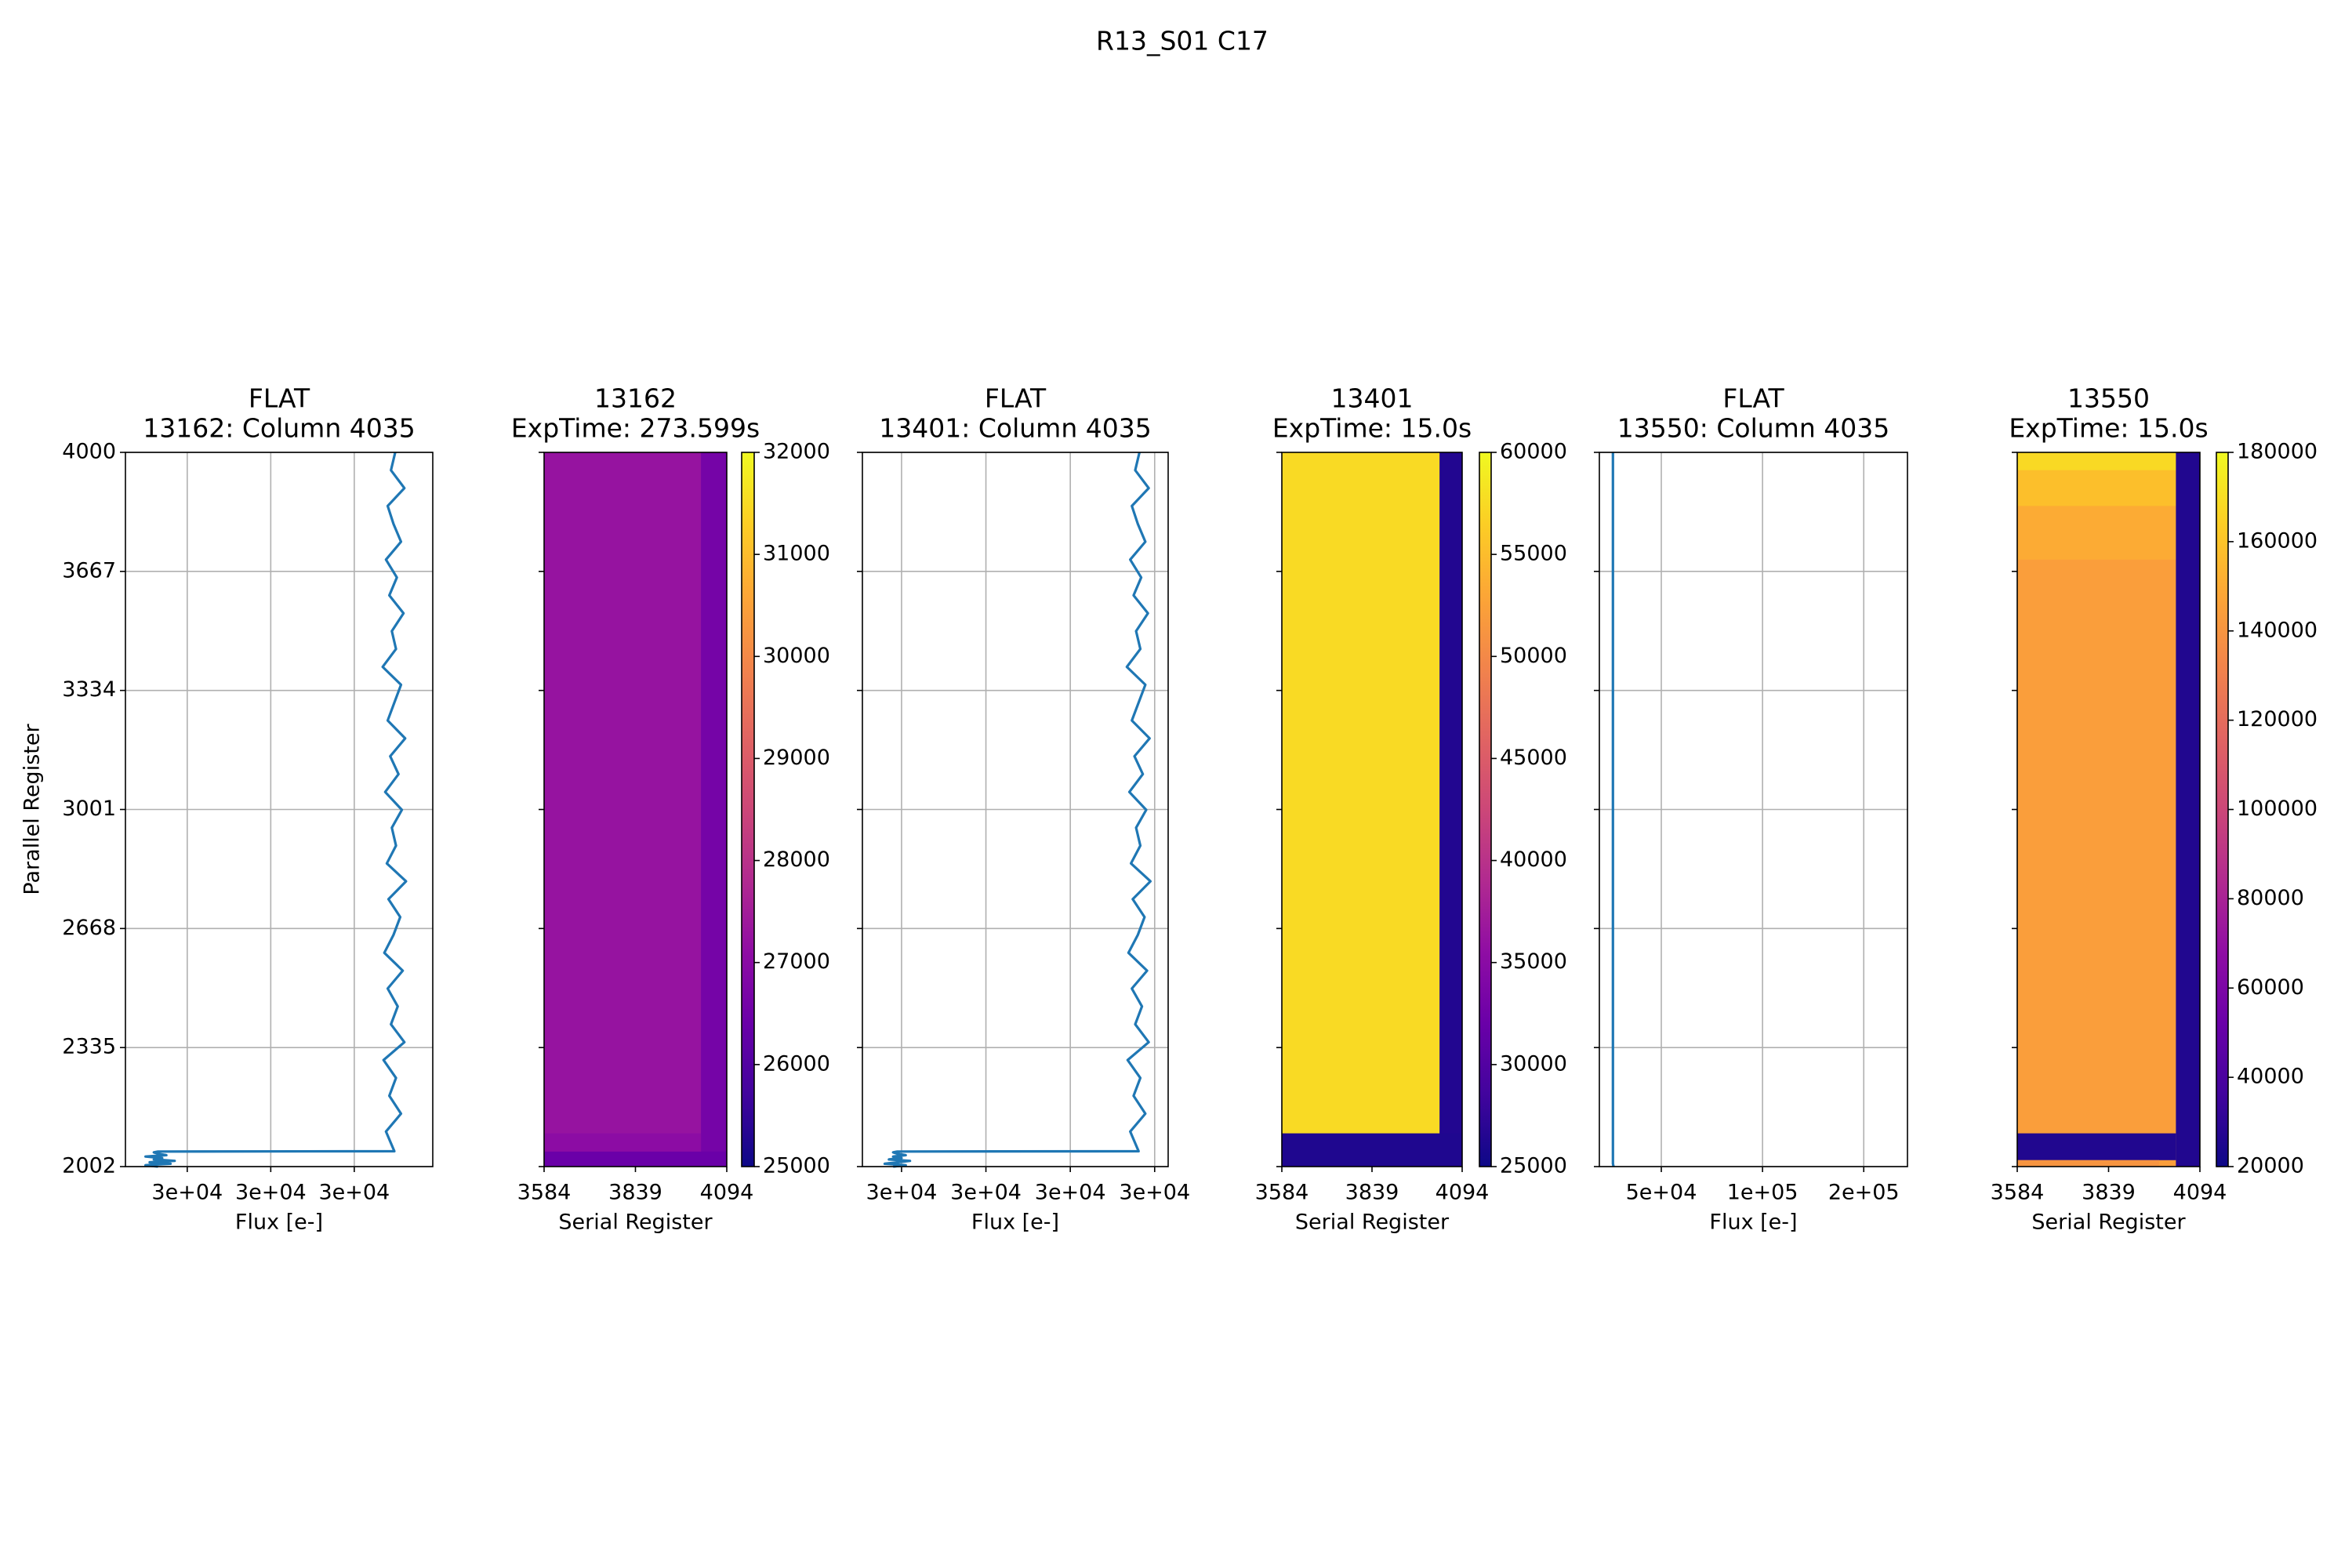  Describe the element at coordinates (2277, 809) in the screenshot. I see `colorbar-tick-label: 100000` at that location.